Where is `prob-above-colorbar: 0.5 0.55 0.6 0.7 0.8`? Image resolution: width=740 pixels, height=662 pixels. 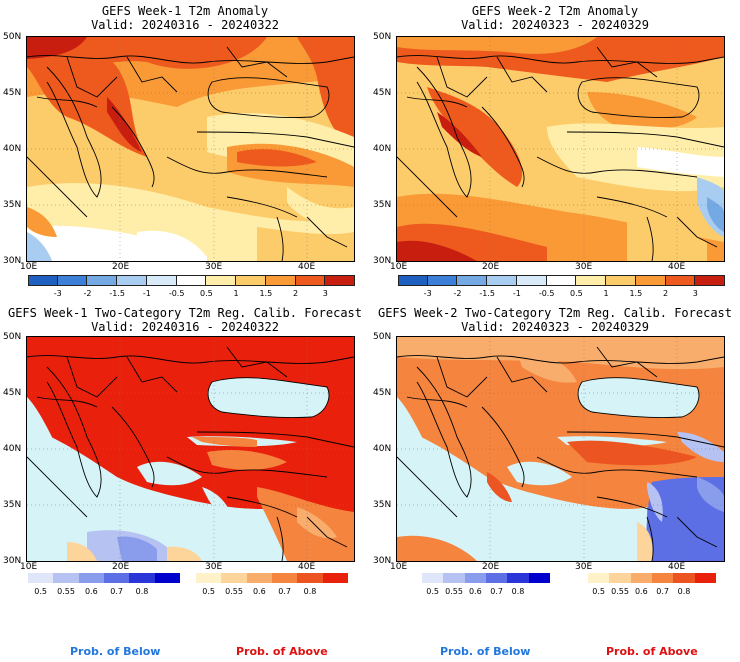
prob-above-colorbar: 0.5 0.55 0.6 0.7 0.8 is located at coordinates (652, 585).